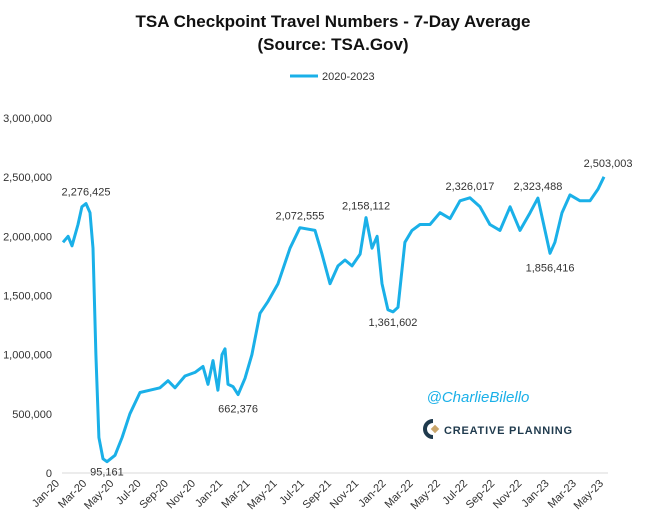  I want to click on data-label: 2,158,112, so click(366, 207).